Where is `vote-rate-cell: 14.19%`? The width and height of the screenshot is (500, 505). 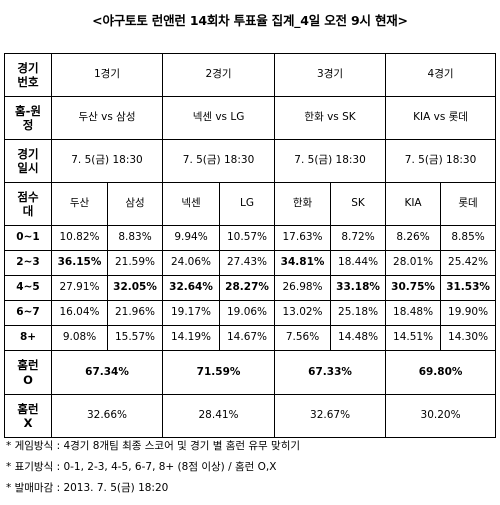 vote-rate-cell: 14.19% is located at coordinates (191, 338).